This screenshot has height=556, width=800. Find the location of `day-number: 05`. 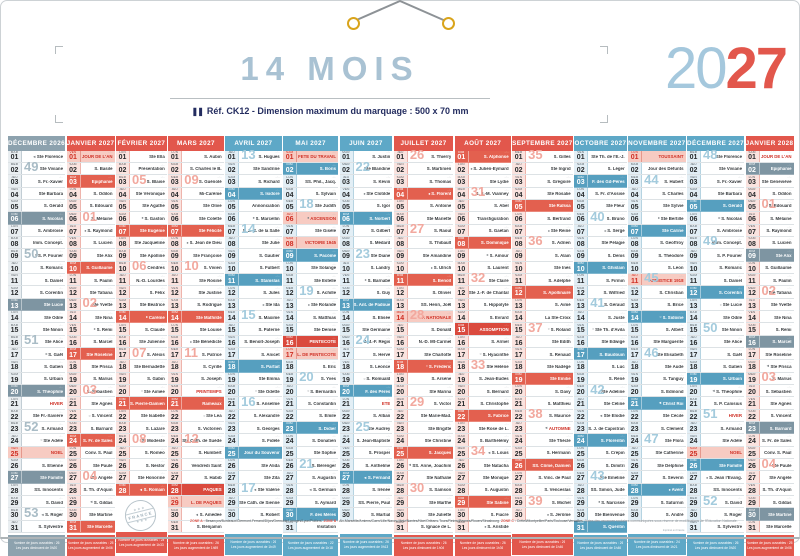

day-number: 05 is located at coordinates (14, 207).